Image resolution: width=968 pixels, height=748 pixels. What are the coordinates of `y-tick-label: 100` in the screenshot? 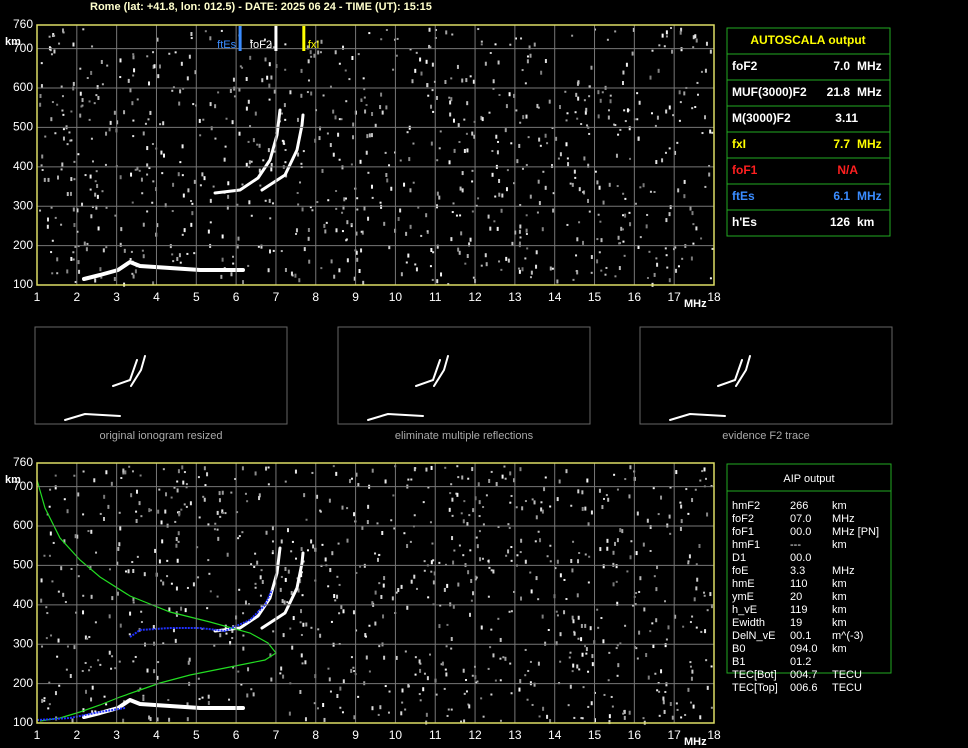 It's located at (23, 722).